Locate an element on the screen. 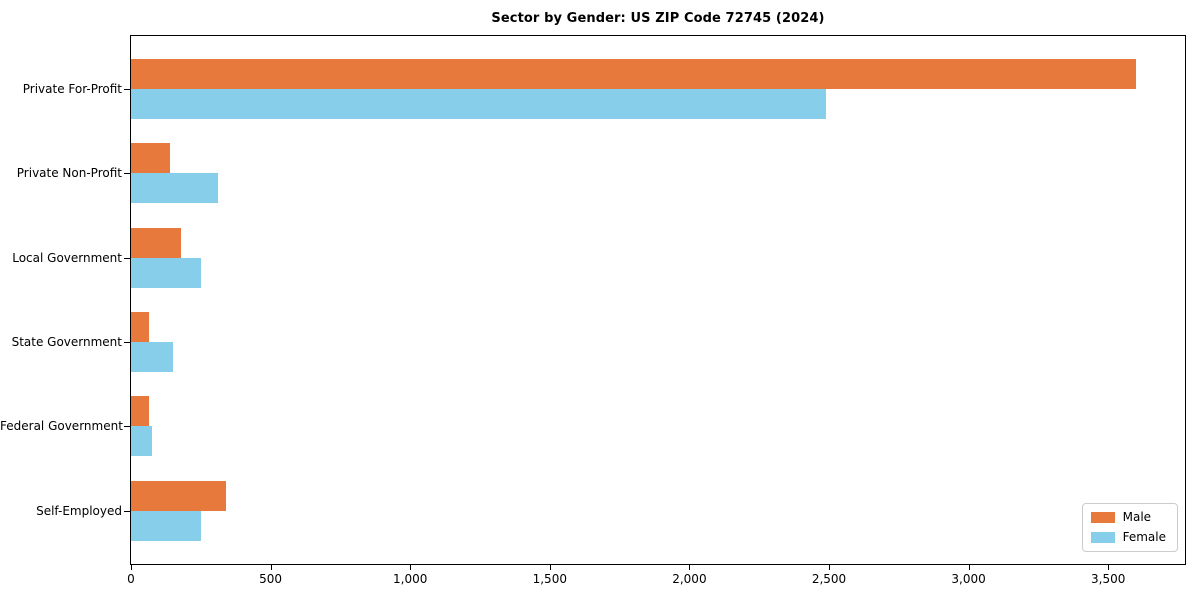 Image resolution: width=1200 pixels, height=600 pixels. bar-male-state-government is located at coordinates (140, 326).